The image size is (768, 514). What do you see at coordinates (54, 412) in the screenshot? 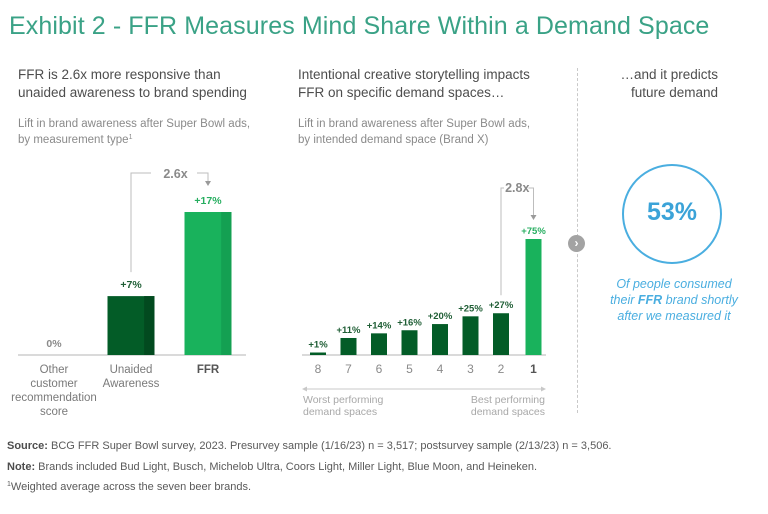
I see `tick-label: score` at bounding box center [54, 412].